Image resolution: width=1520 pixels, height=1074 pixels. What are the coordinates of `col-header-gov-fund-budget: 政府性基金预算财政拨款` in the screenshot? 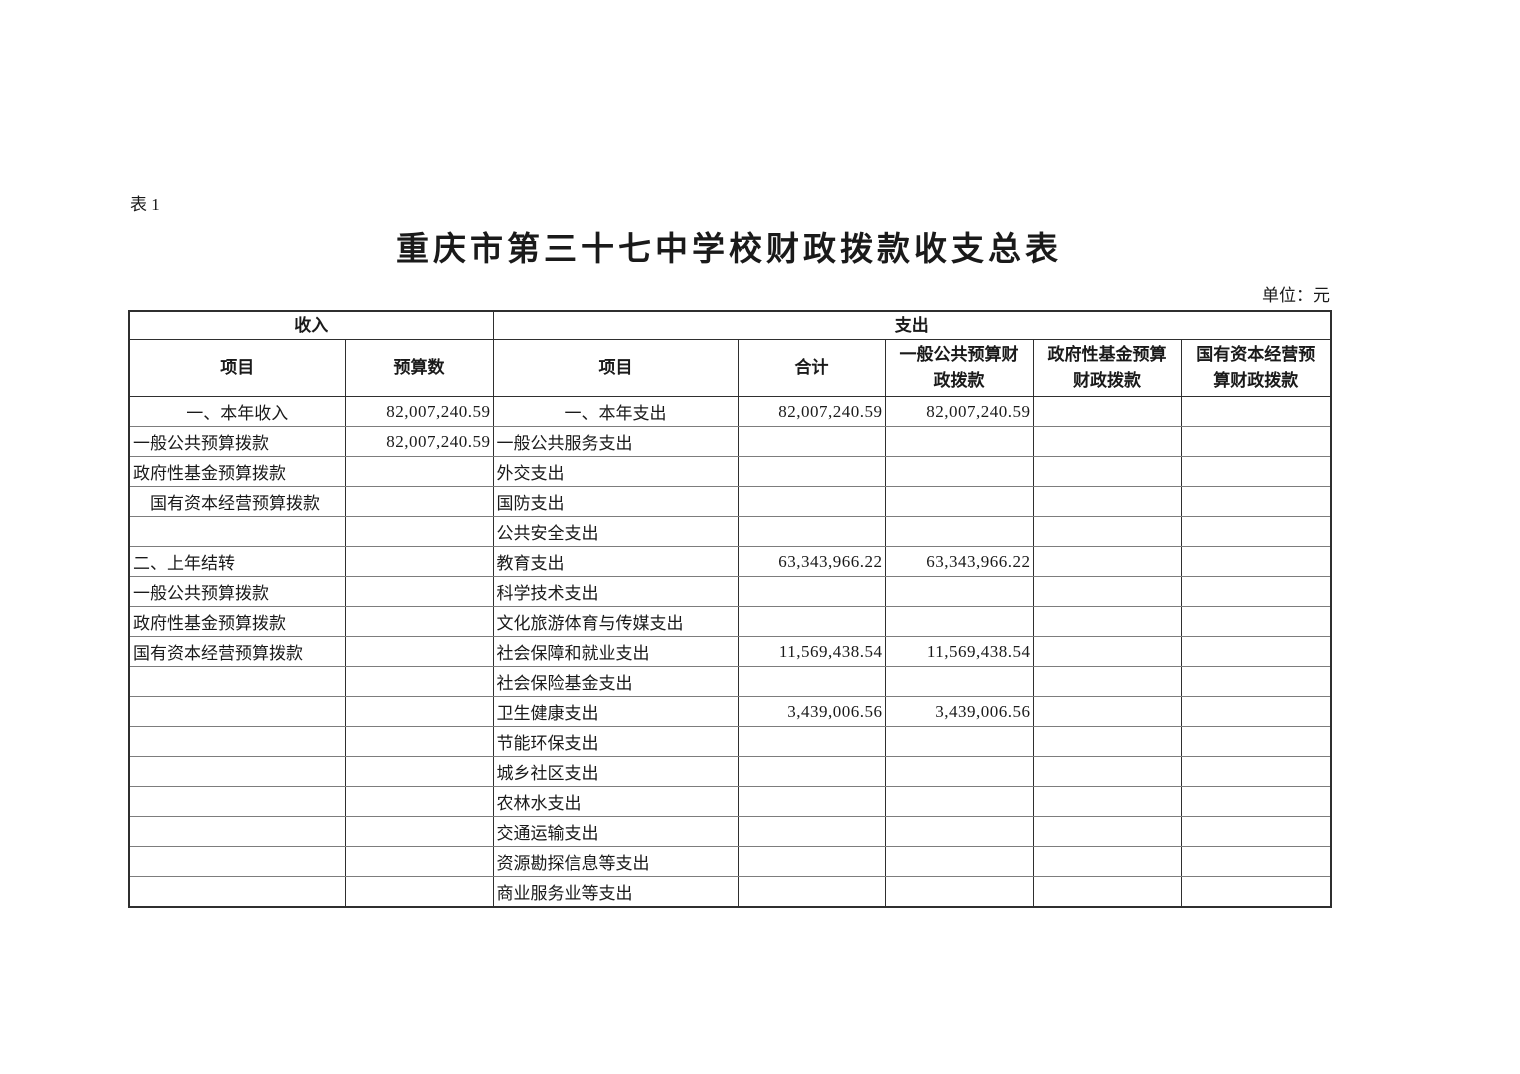 It's located at (1107, 368).